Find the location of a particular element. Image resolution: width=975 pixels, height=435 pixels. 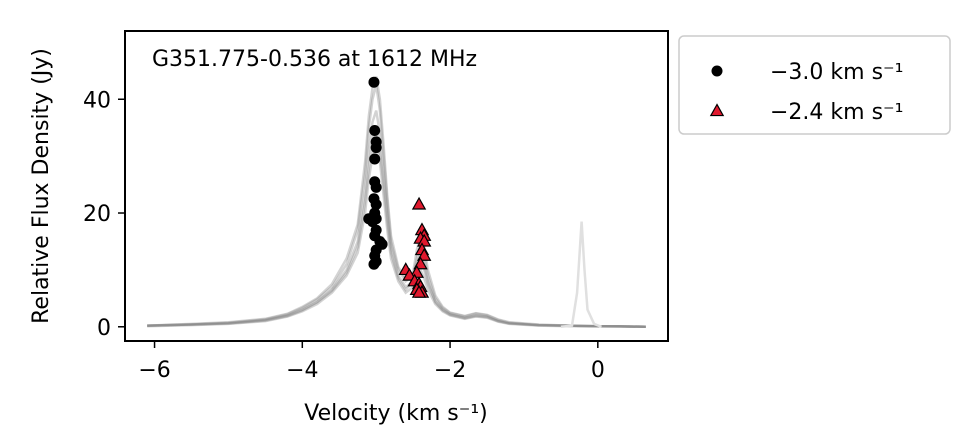

x-tick-label: −4 is located at coordinates (302, 370).